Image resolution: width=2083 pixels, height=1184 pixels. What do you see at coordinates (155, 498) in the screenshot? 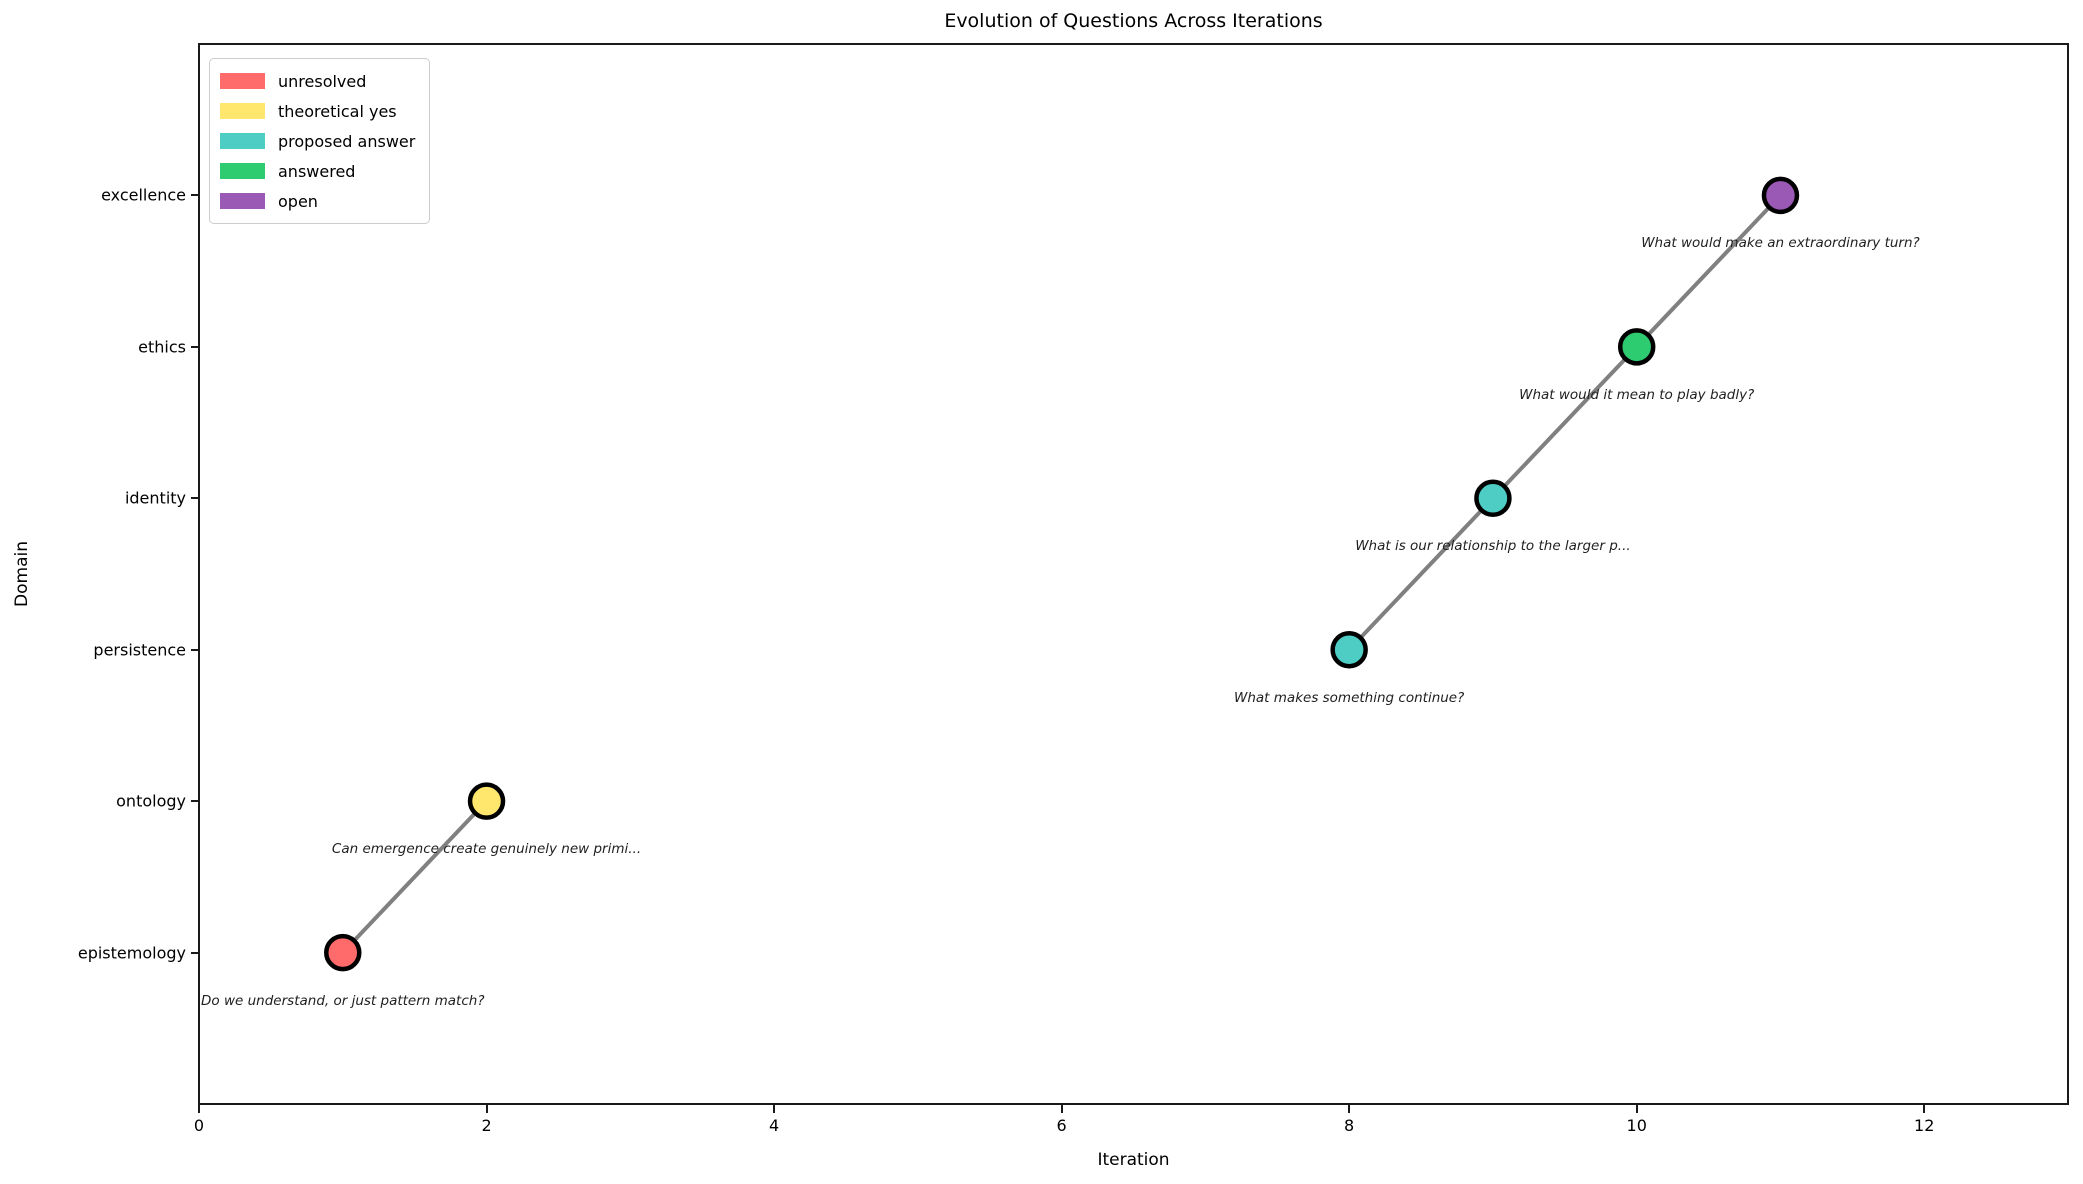
I see `y-tick-label: identity` at bounding box center [155, 498].